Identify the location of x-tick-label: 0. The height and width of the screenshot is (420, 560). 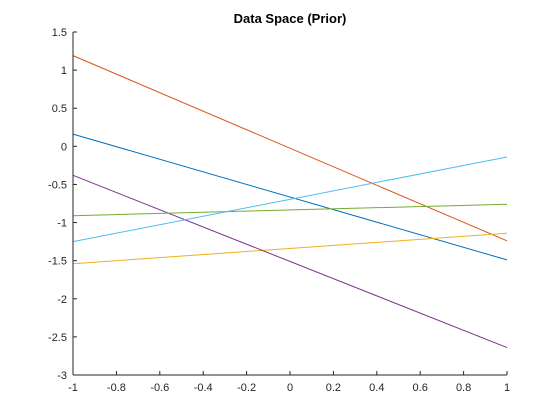
(290, 388).